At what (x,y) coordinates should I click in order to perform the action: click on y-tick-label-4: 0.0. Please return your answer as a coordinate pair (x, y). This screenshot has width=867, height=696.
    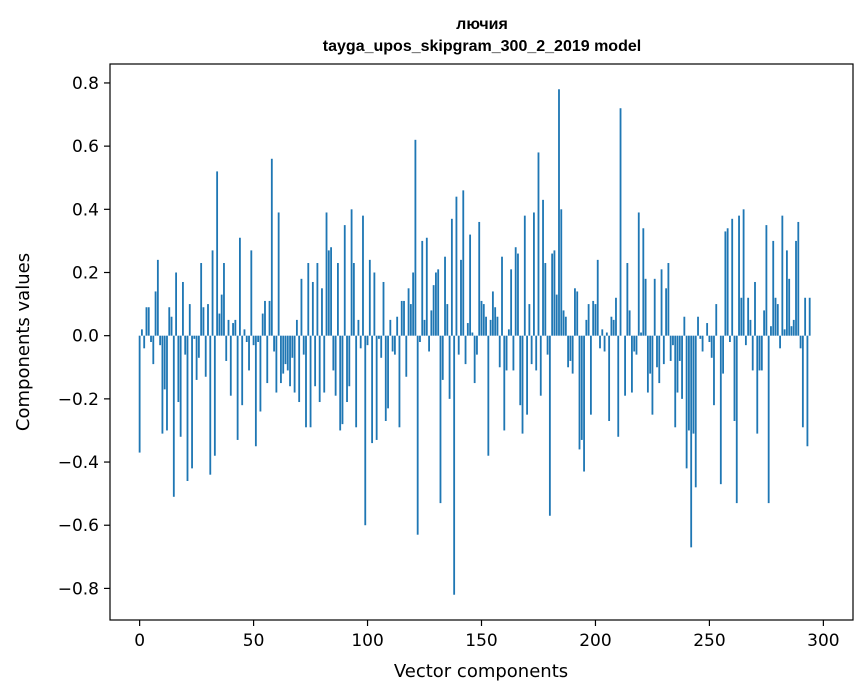
    Looking at the image, I should click on (85, 337).